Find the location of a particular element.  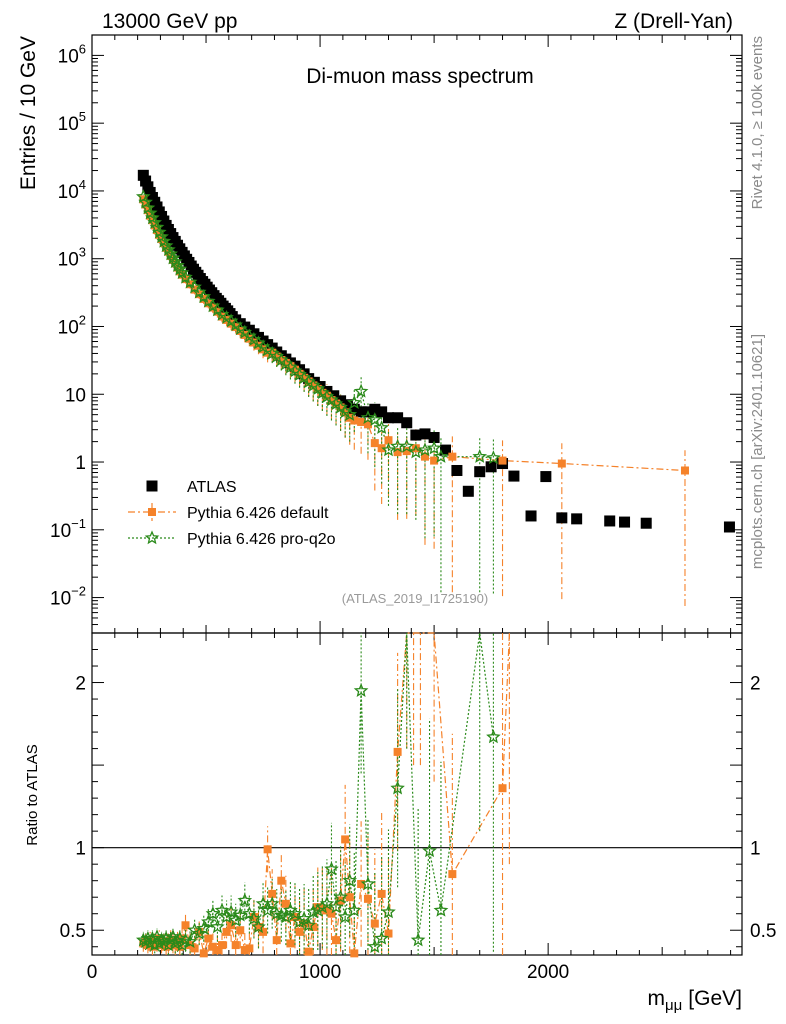

legend-label-atlas: ATLAS is located at coordinates (212, 487).